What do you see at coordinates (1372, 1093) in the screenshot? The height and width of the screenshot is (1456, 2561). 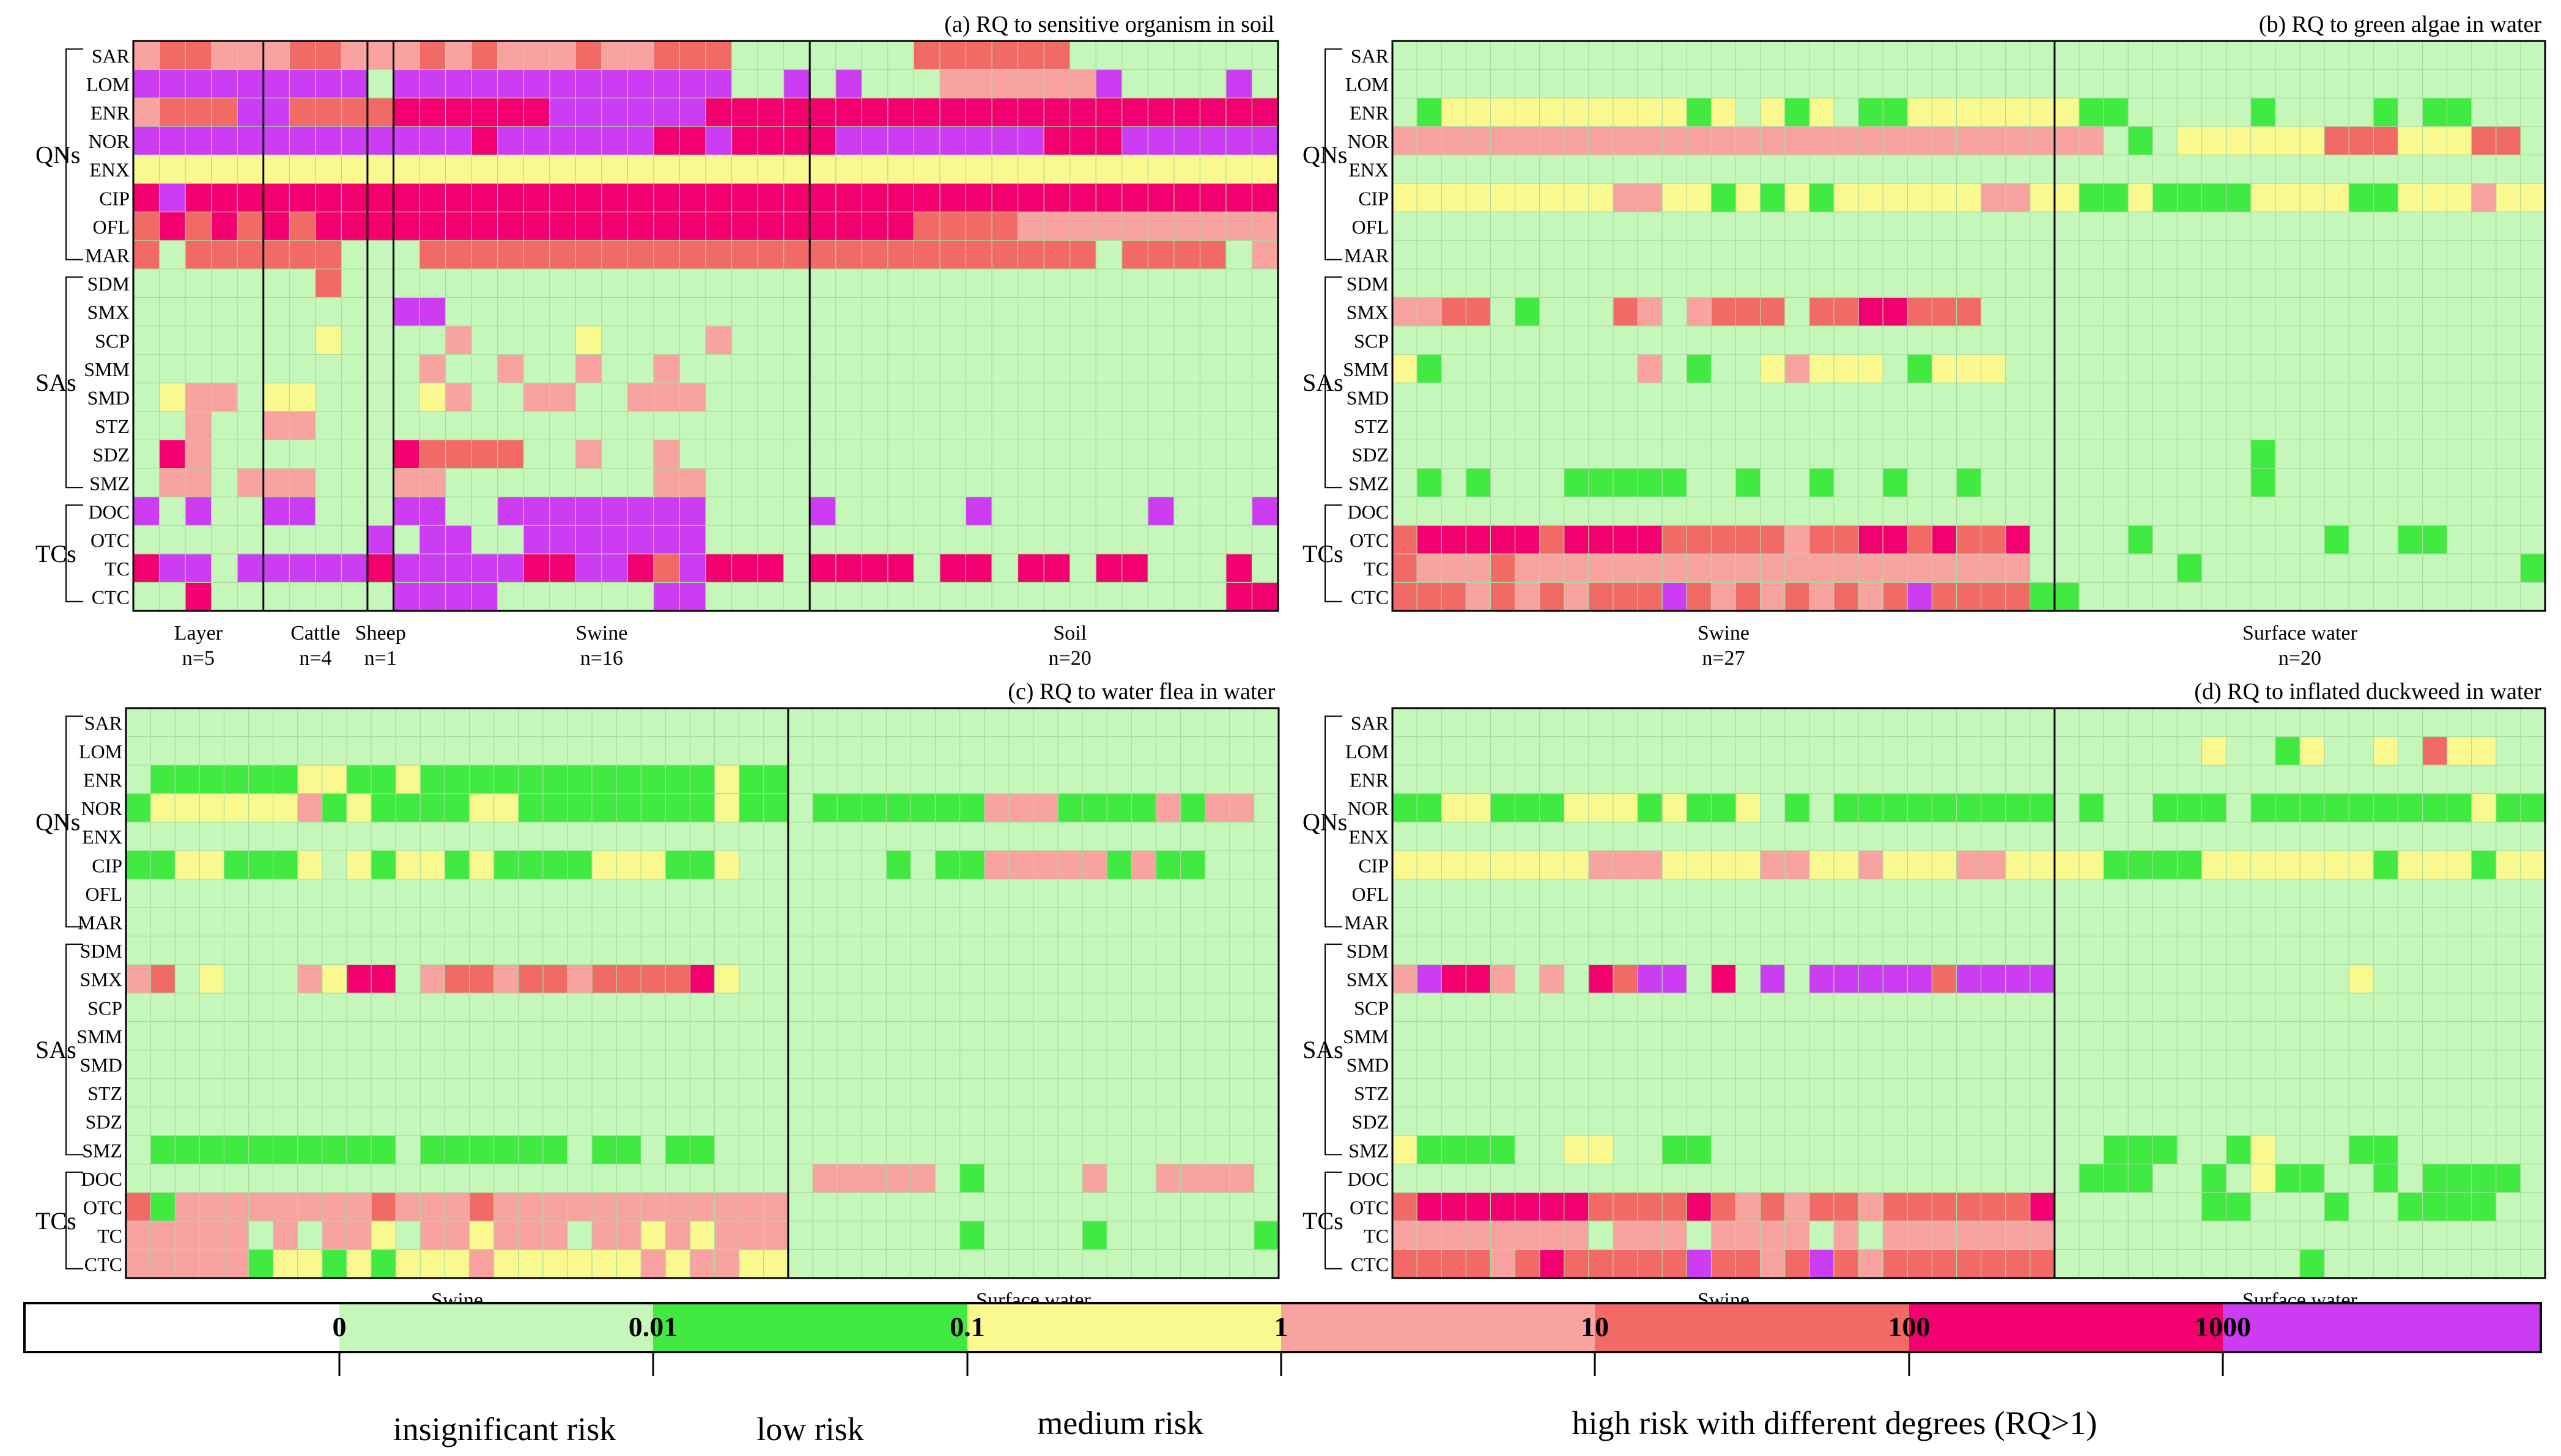 I see `row-label-stz: STZ` at bounding box center [1372, 1093].